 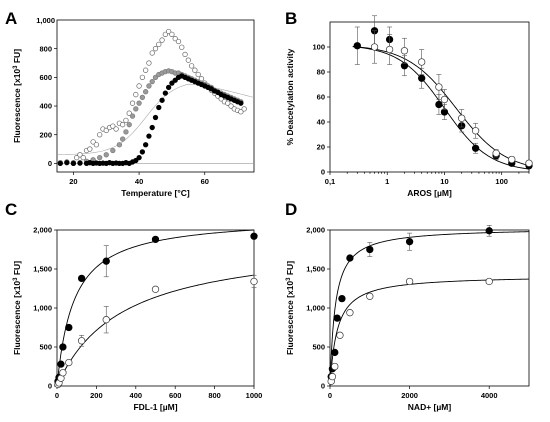 I want to click on y-tick-label: 500, so click(x=318, y=347).